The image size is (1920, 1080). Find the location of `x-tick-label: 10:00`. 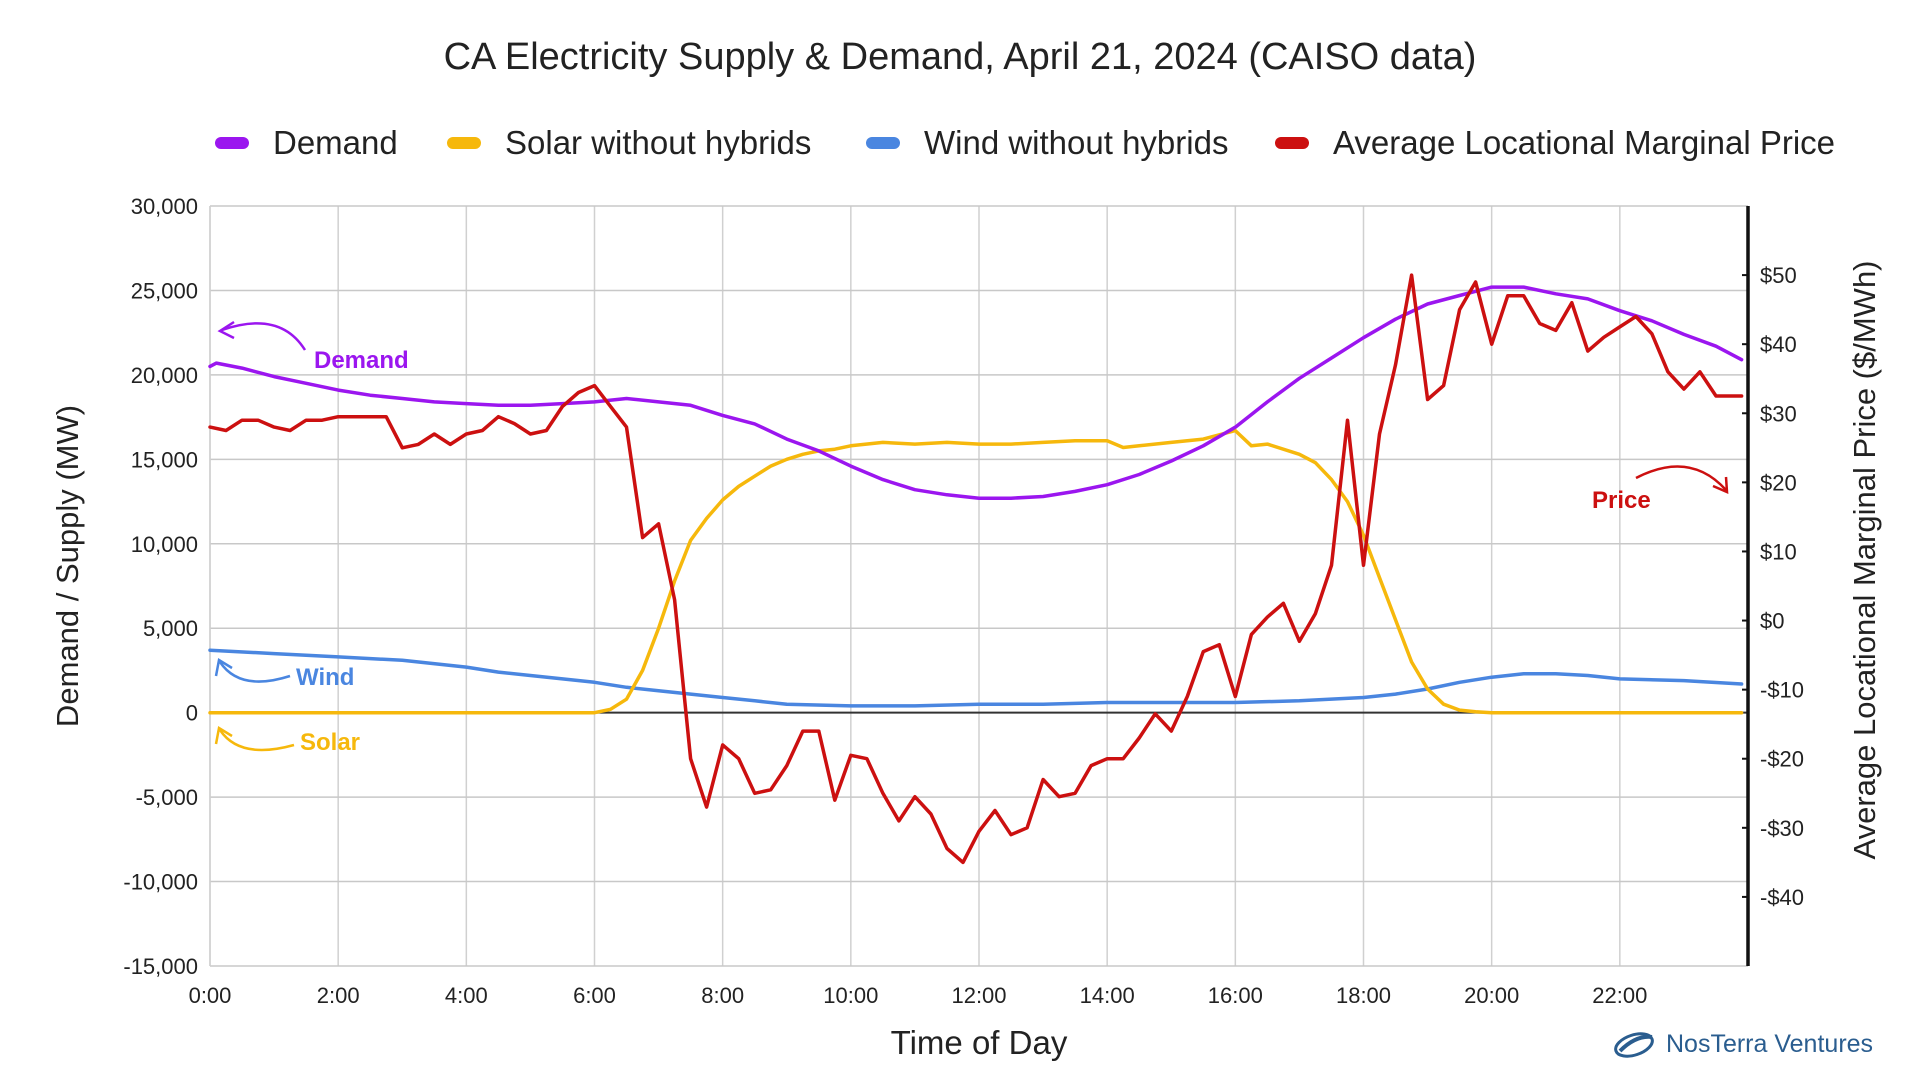

x-tick-label: 10:00 is located at coordinates (850, 995).